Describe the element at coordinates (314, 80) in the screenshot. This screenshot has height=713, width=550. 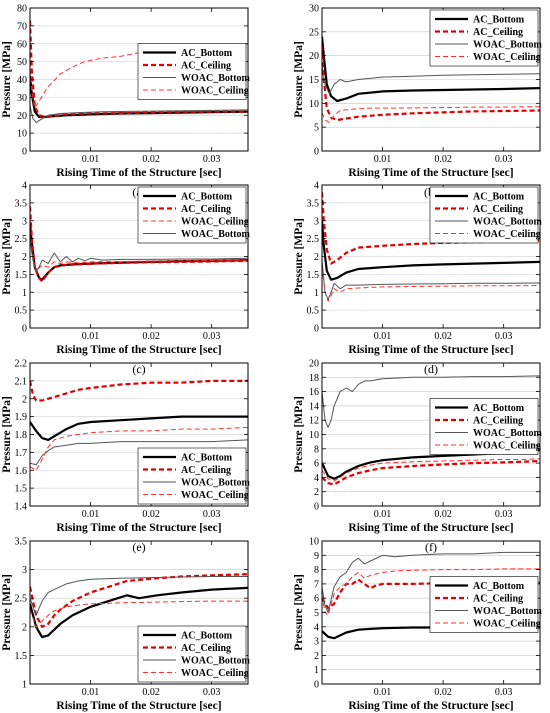
I see `y-tick-label: 15` at that location.